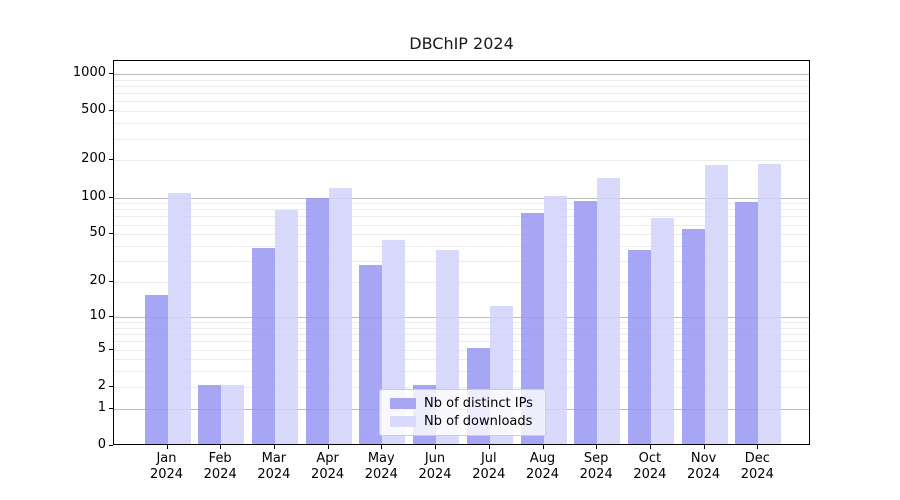 Image resolution: width=900 pixels, height=500 pixels. What do you see at coordinates (101, 348) in the screenshot?
I see `y-tick-label: 5` at bounding box center [101, 348].